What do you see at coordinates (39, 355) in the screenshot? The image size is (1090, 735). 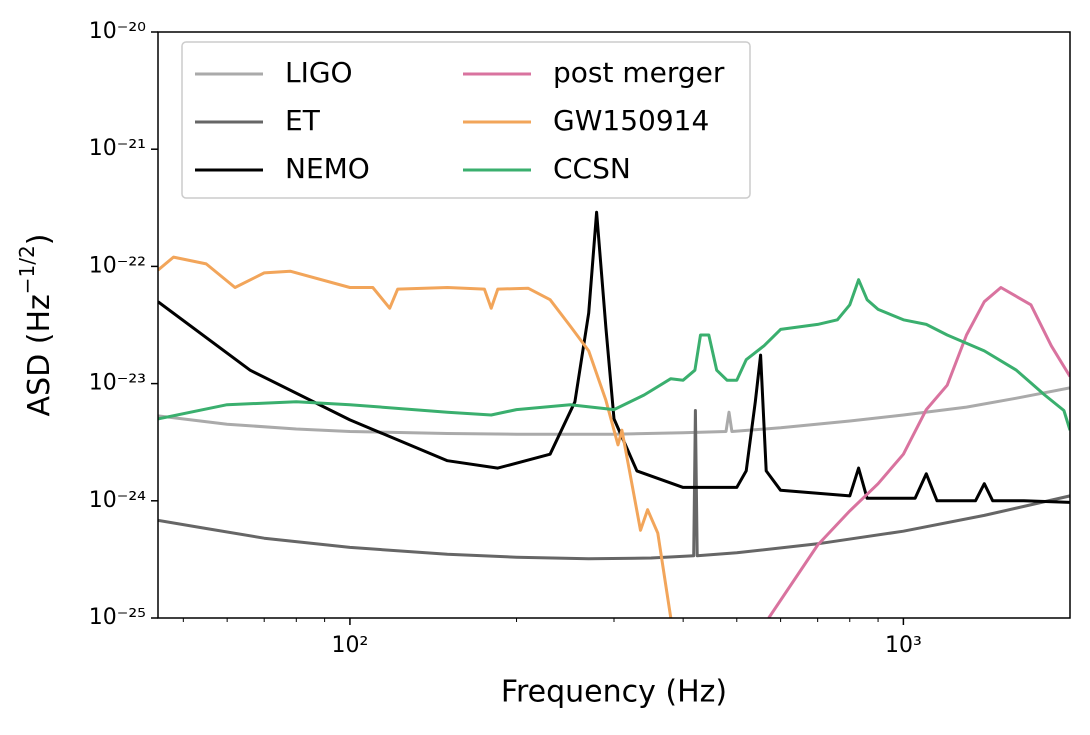 I see `y-label-text: ASD (Hz` at bounding box center [39, 355].